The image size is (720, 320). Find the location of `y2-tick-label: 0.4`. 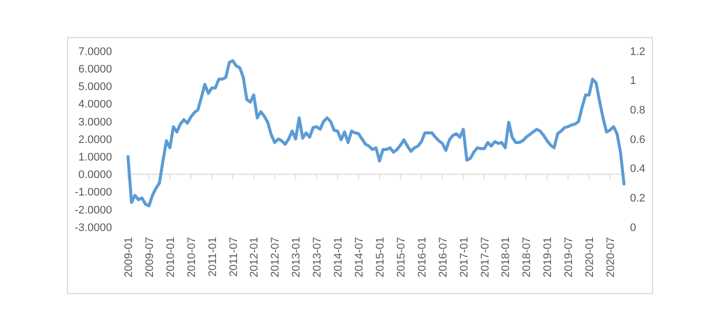

y2-tick-label: 0.4 is located at coordinates (638, 169).